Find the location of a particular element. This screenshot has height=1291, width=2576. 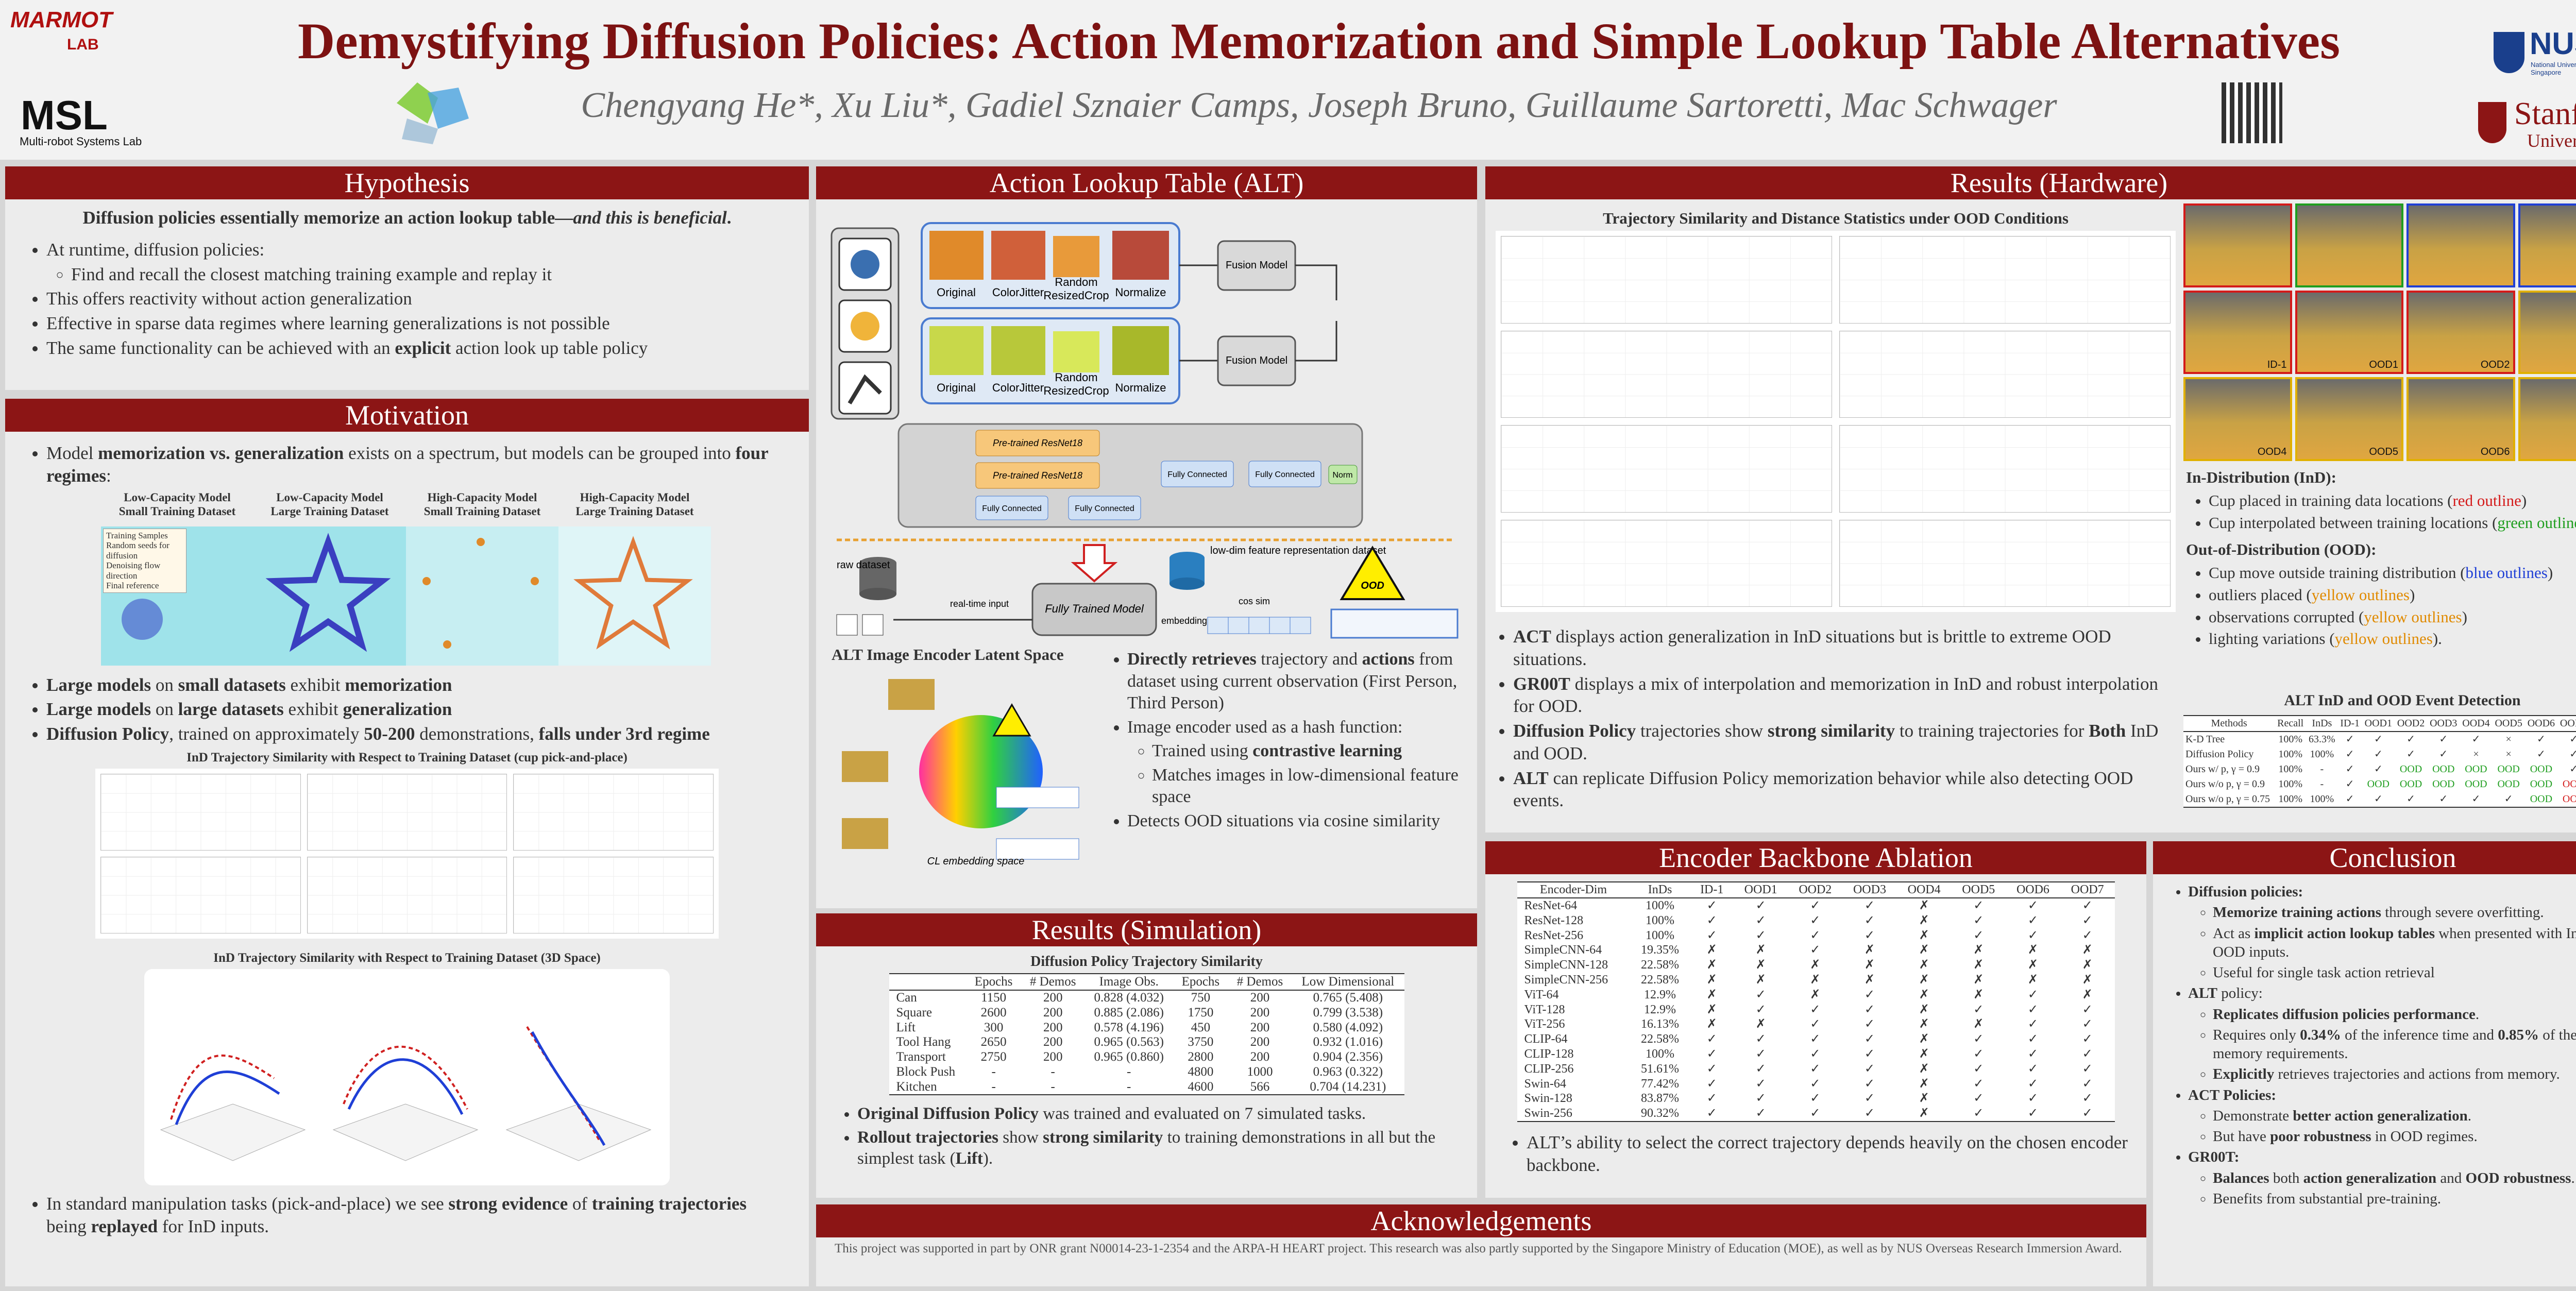

text-run: 2650 is located at coordinates (993, 1042).